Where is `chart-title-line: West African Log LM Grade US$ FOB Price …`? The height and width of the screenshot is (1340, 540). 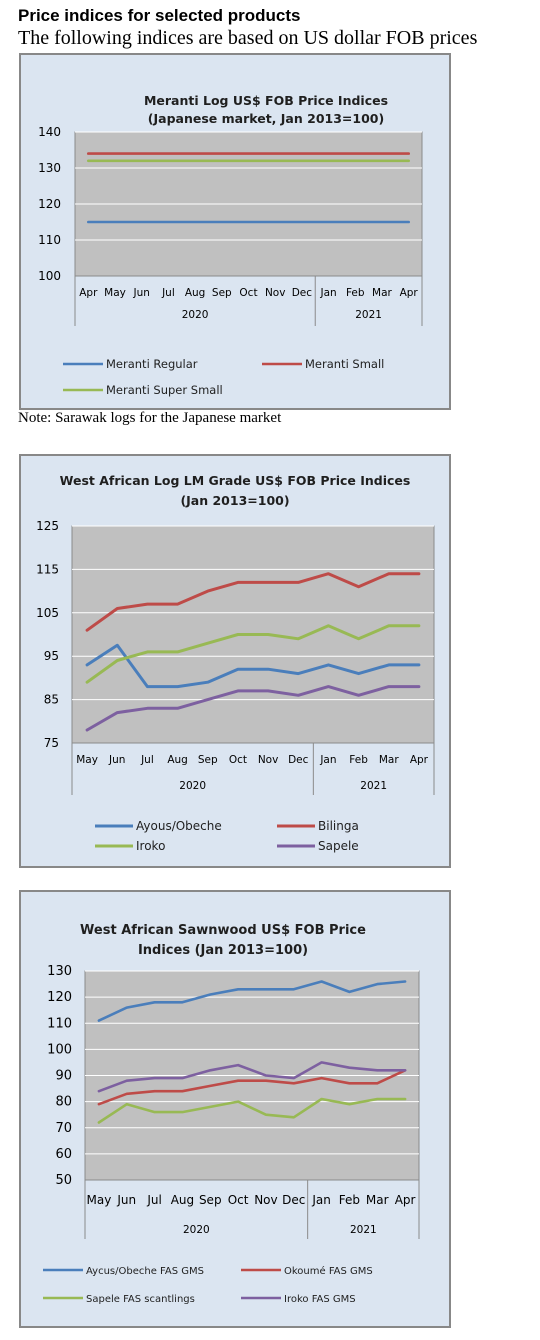 chart-title-line: West African Log LM Grade US$ FOB Price … is located at coordinates (235, 480).